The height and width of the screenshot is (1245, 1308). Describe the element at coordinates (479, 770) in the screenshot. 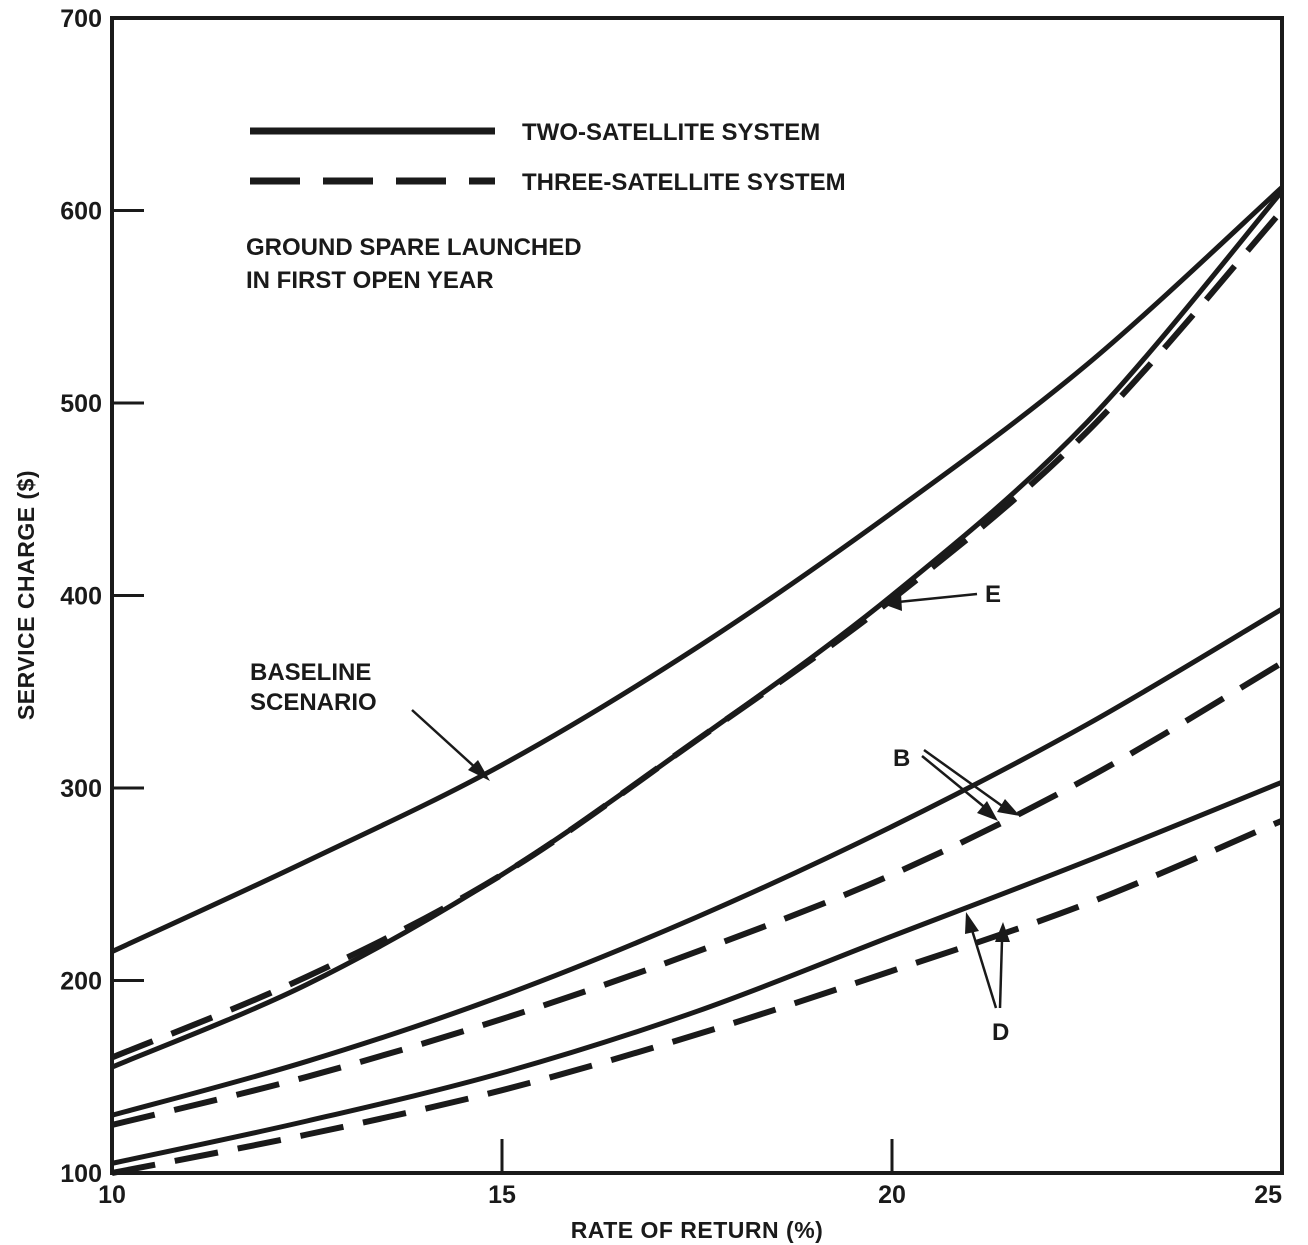

I see `arrow-baseline-head` at that location.